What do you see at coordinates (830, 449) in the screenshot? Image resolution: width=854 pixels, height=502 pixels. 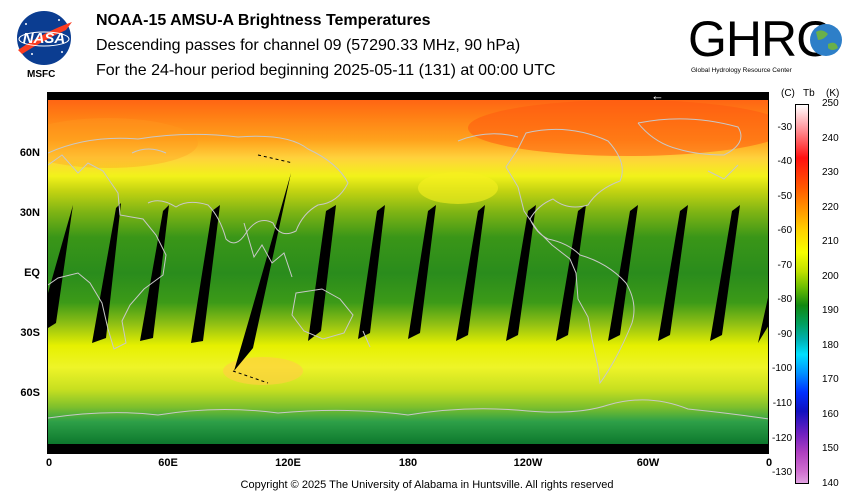 I see `colorbar-kelvin-label: 150` at bounding box center [830, 449].